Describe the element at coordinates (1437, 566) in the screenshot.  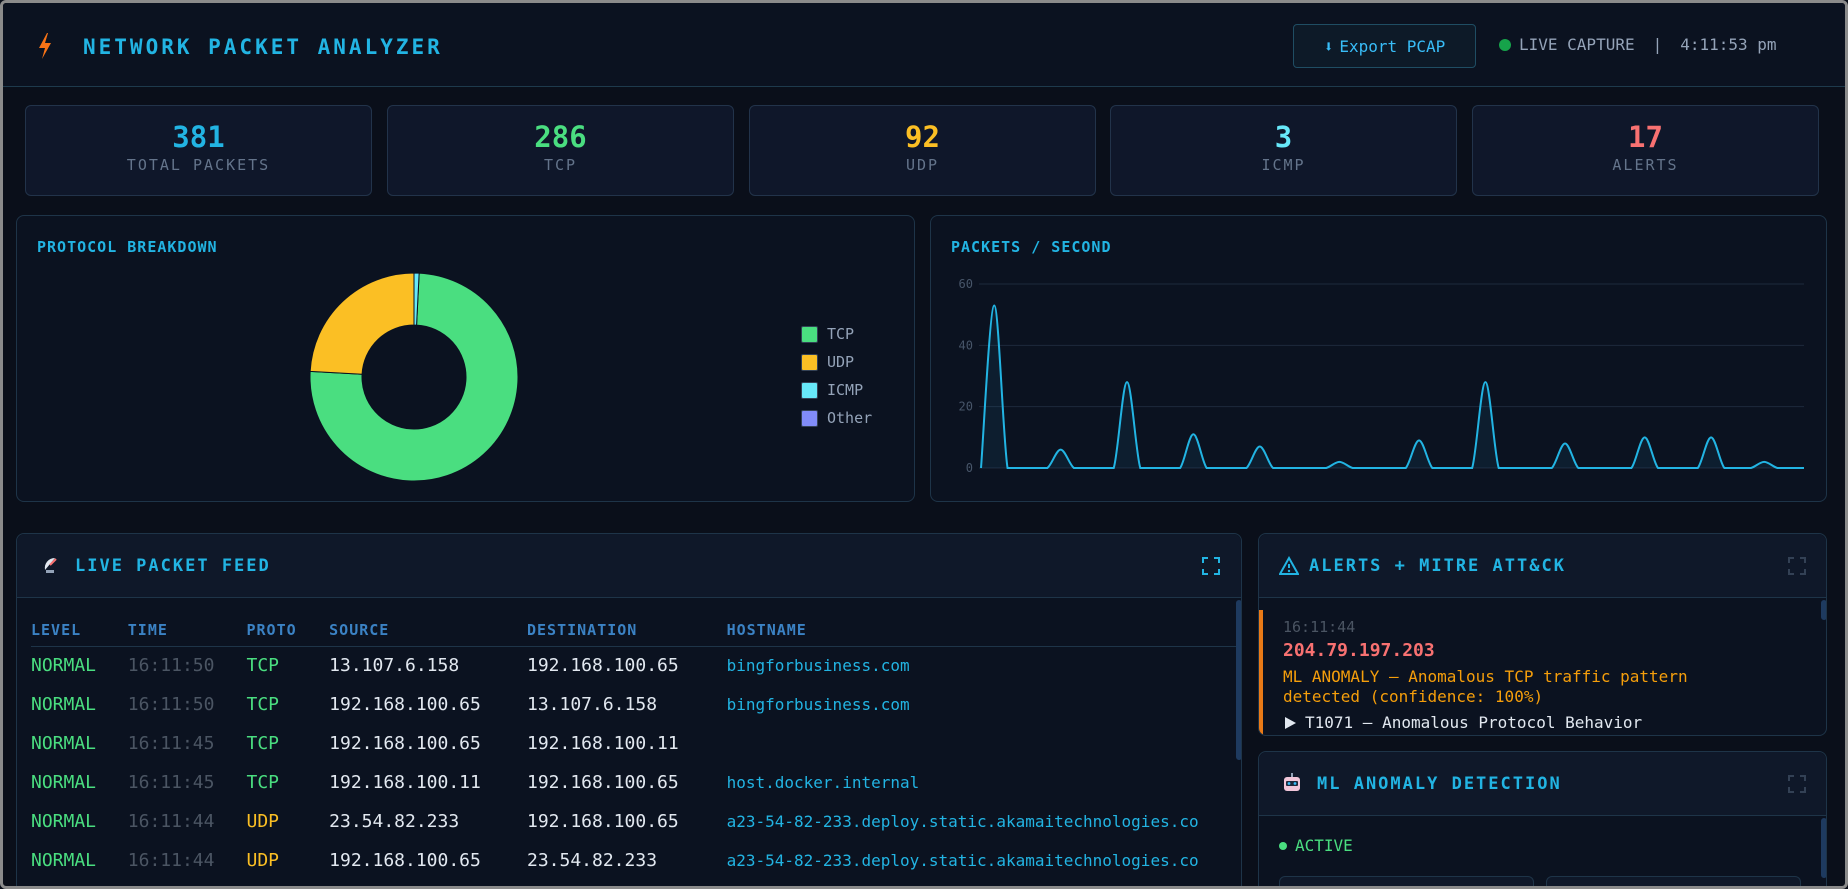
I see `panel-title: ALERTS + MITRE ATT&CK` at that location.